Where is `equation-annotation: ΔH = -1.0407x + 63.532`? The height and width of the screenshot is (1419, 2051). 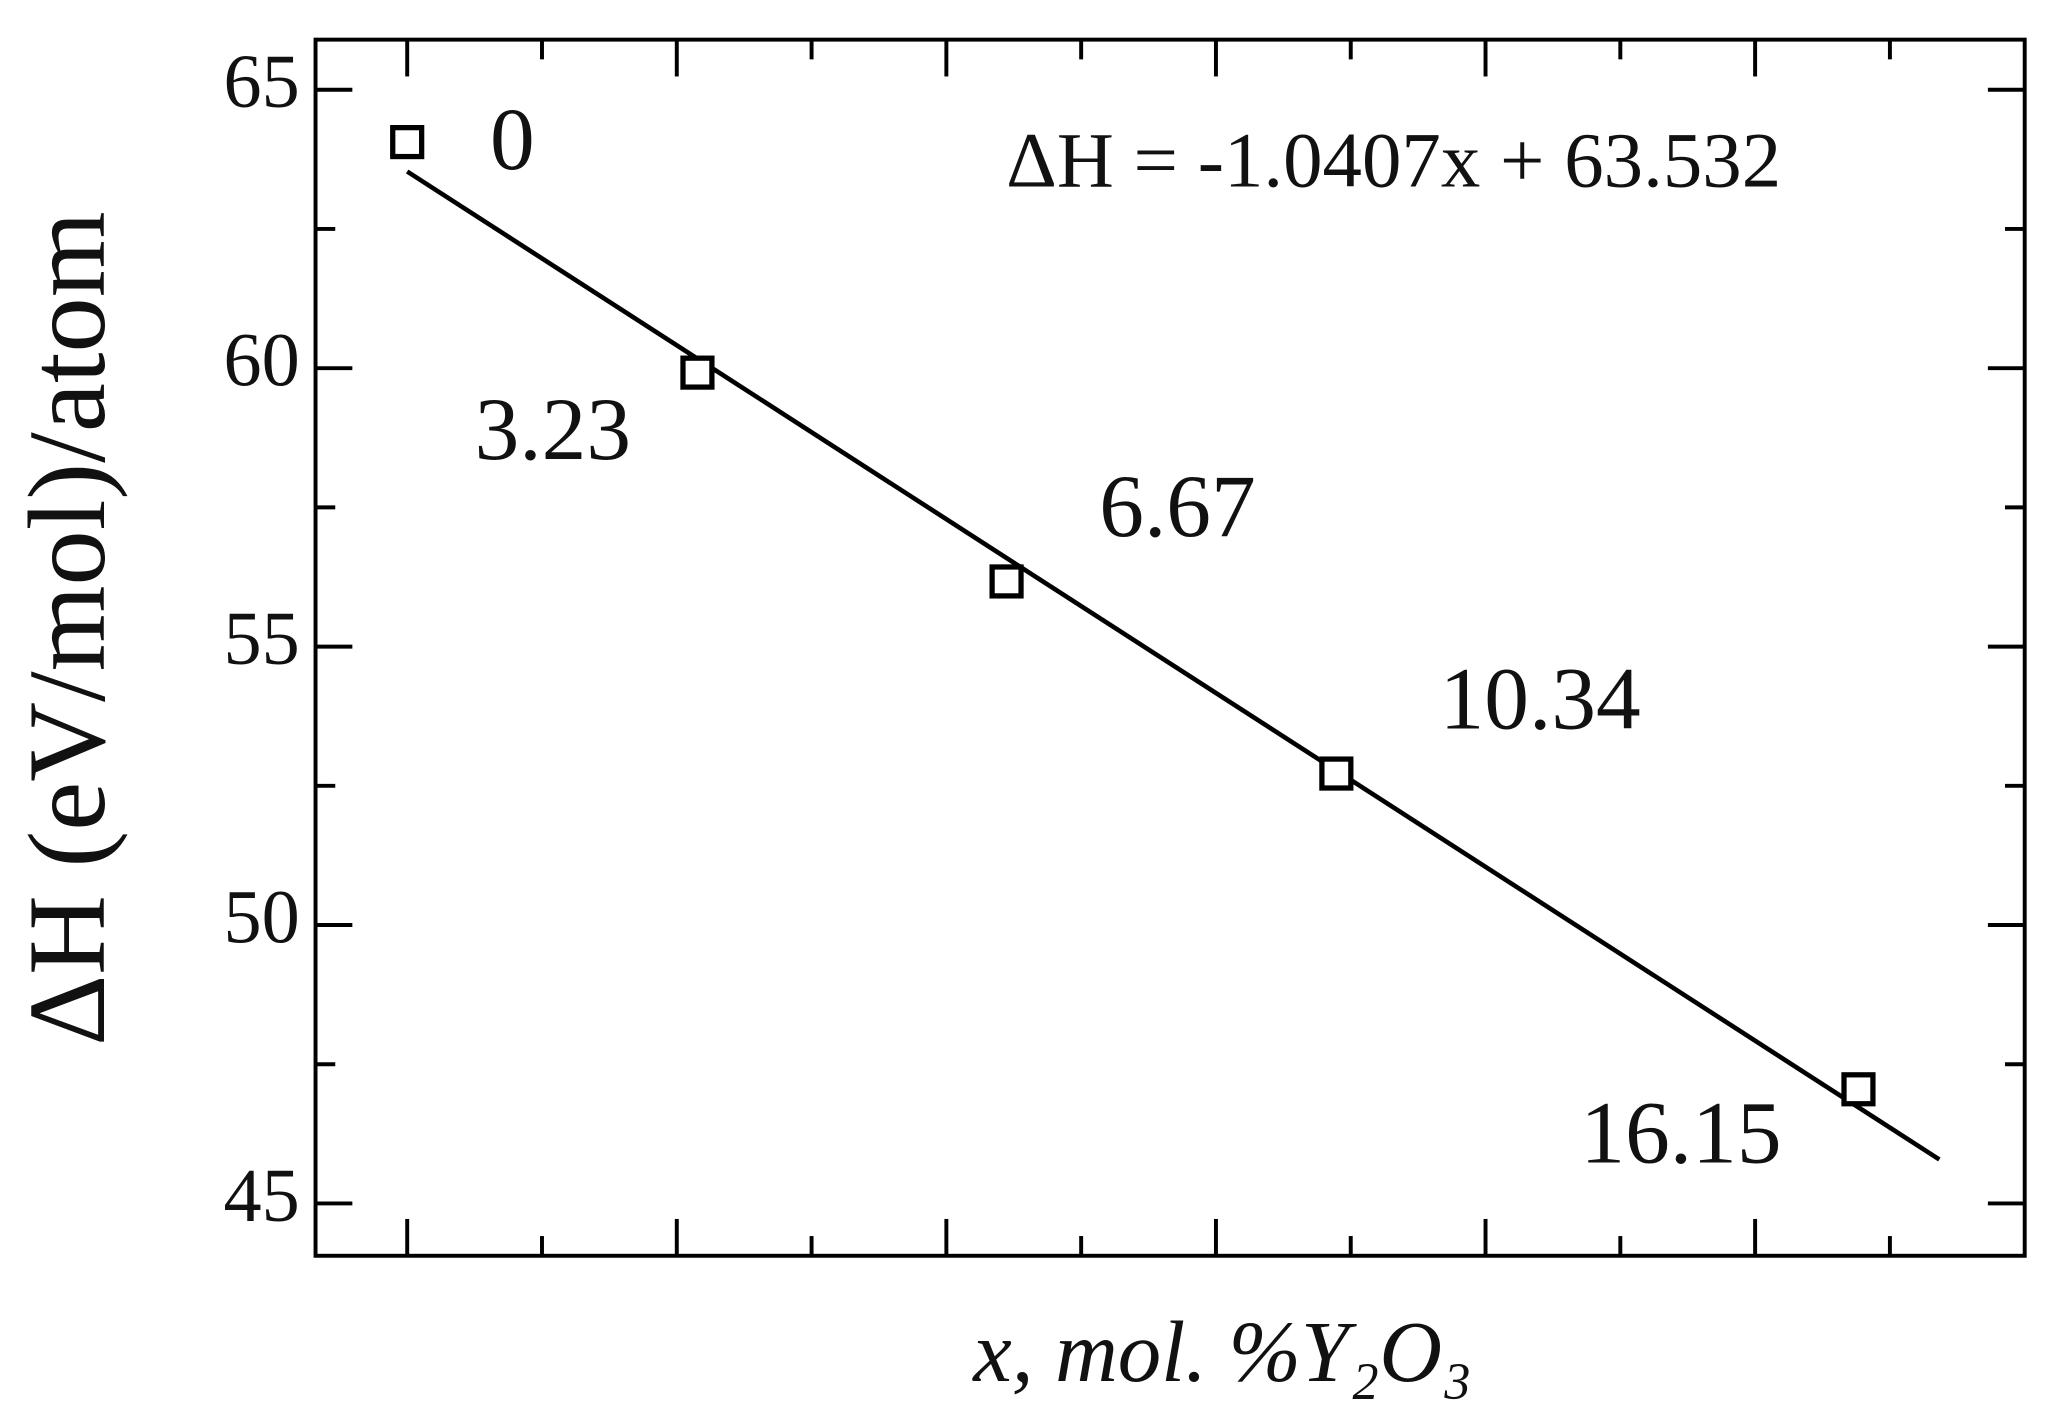 equation-annotation: ΔH = -1.0407x + 63.532 is located at coordinates (1393, 161).